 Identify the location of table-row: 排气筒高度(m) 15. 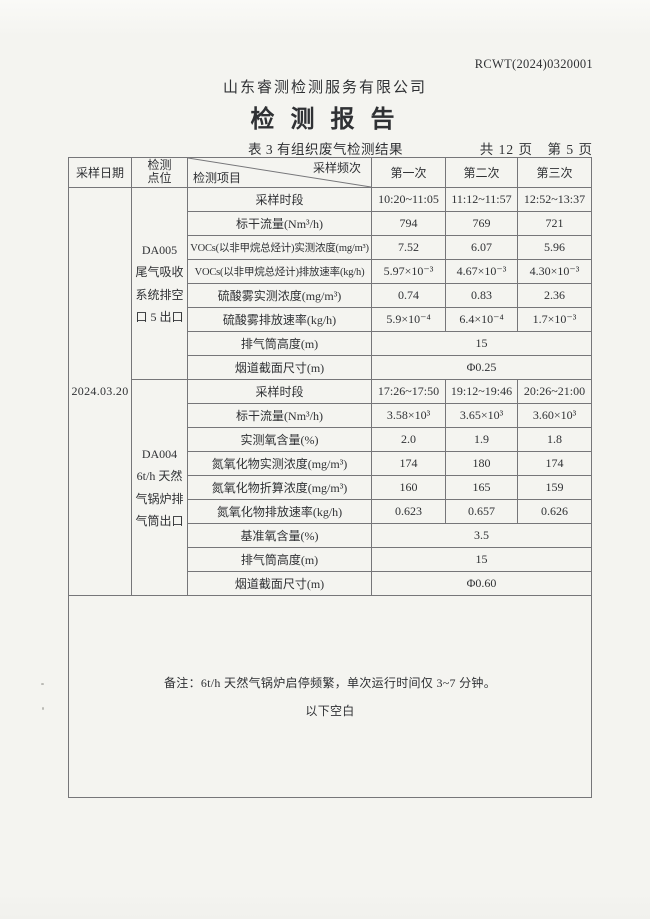
(330, 559).